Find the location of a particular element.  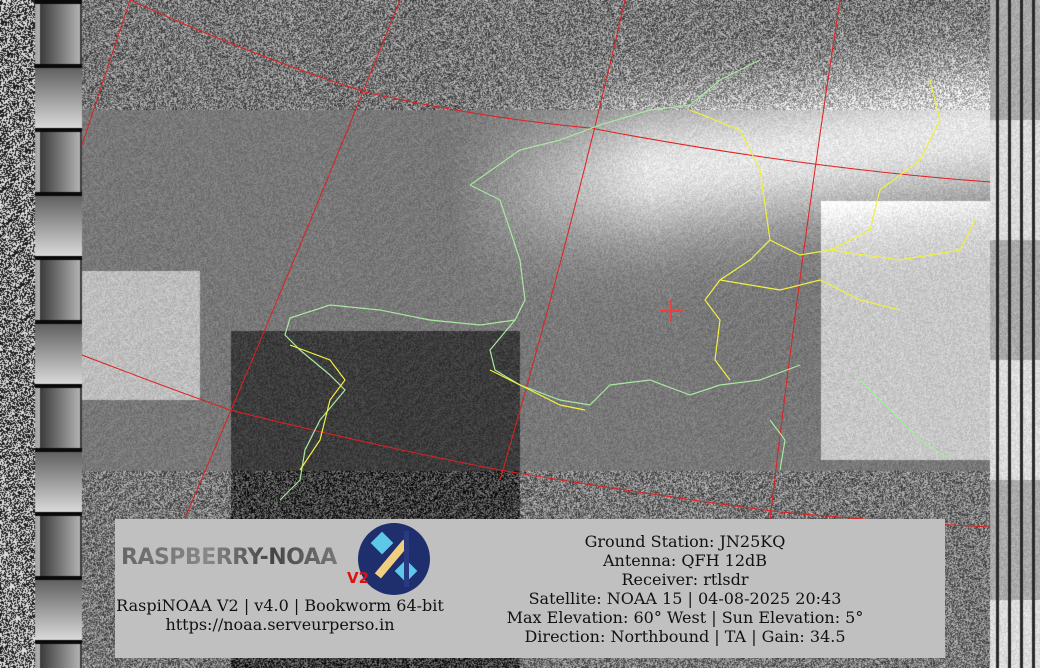

logo-text: RASPBERRY-NOAA is located at coordinates (229, 557).